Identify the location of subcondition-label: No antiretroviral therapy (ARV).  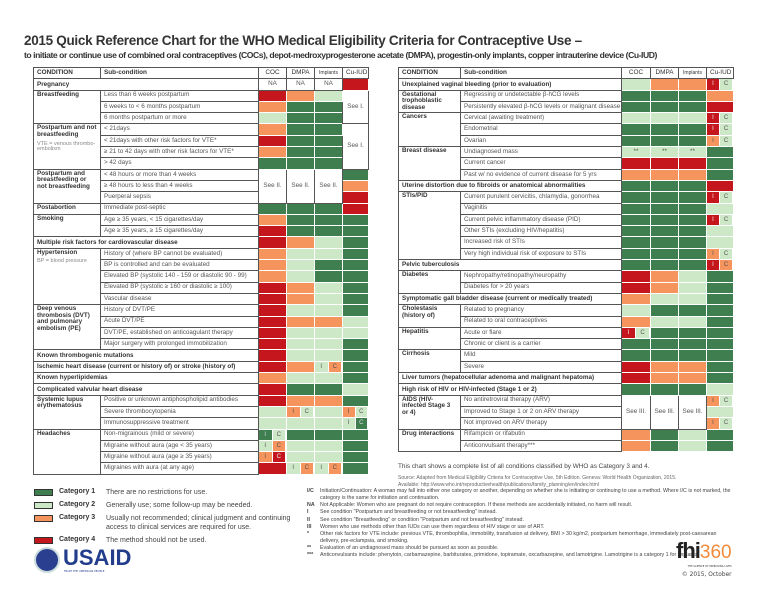
(541, 400).